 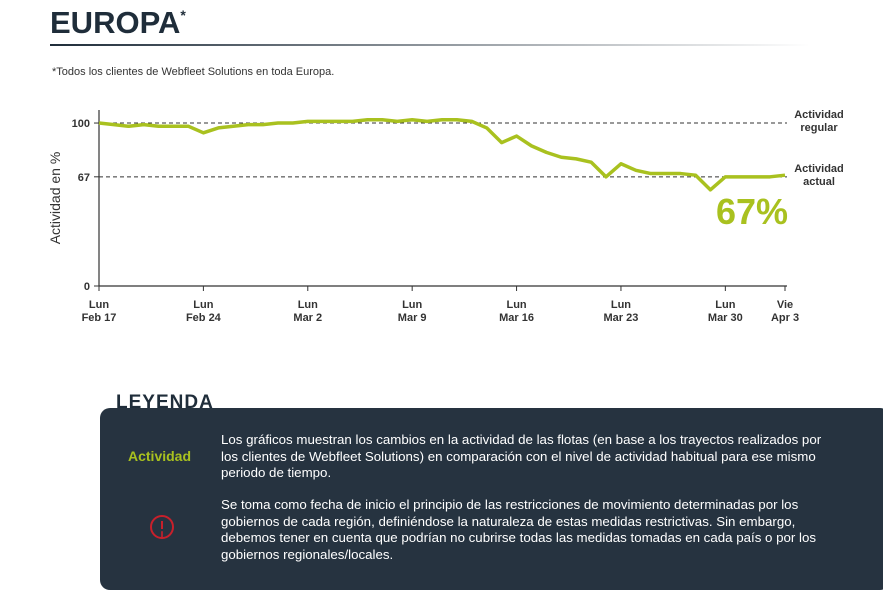 What do you see at coordinates (84, 178) in the screenshot?
I see `y-tick-label: 67` at bounding box center [84, 178].